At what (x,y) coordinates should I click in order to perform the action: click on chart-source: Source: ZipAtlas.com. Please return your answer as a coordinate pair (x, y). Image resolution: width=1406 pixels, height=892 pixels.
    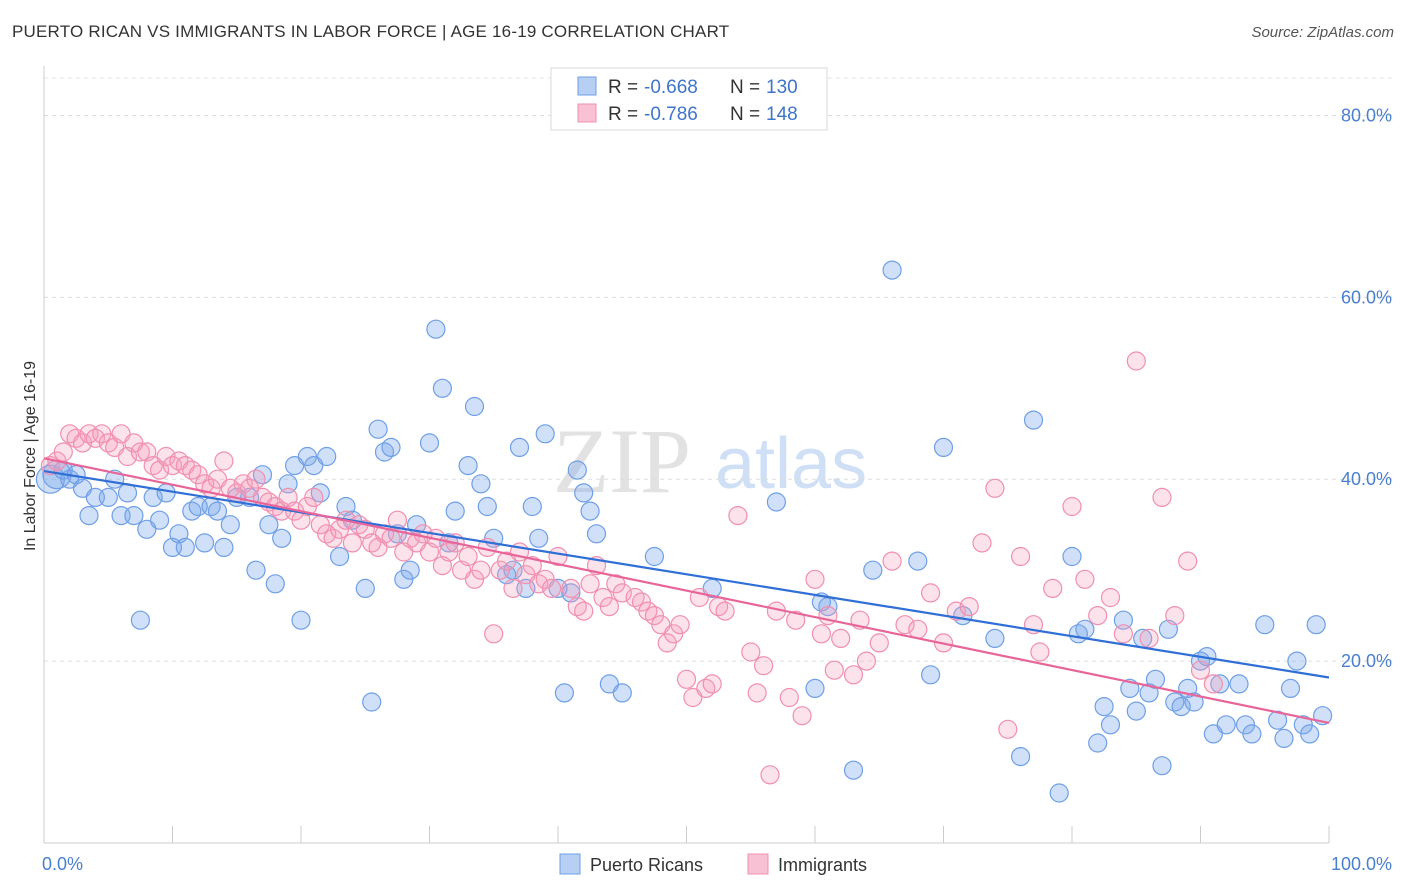
    Looking at the image, I should click on (1322, 32).